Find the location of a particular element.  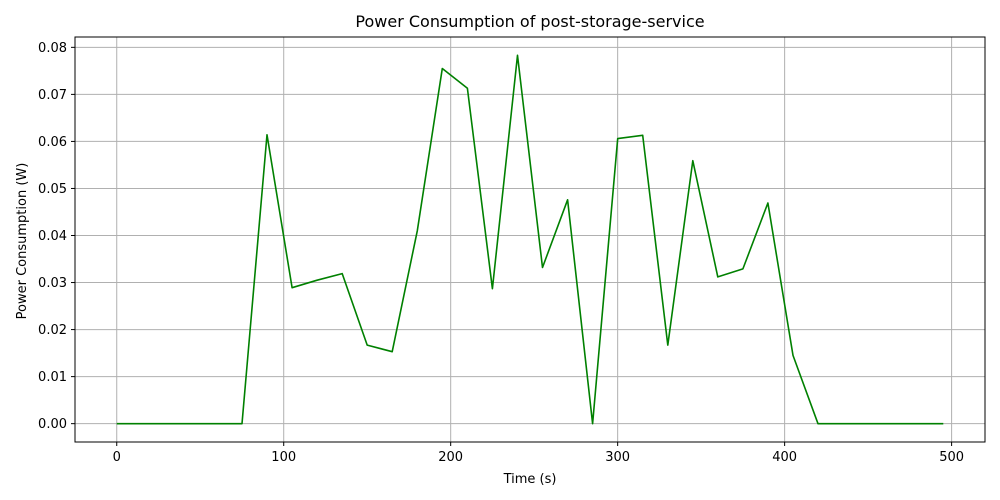

x-tick-label: 400 is located at coordinates (784, 457).